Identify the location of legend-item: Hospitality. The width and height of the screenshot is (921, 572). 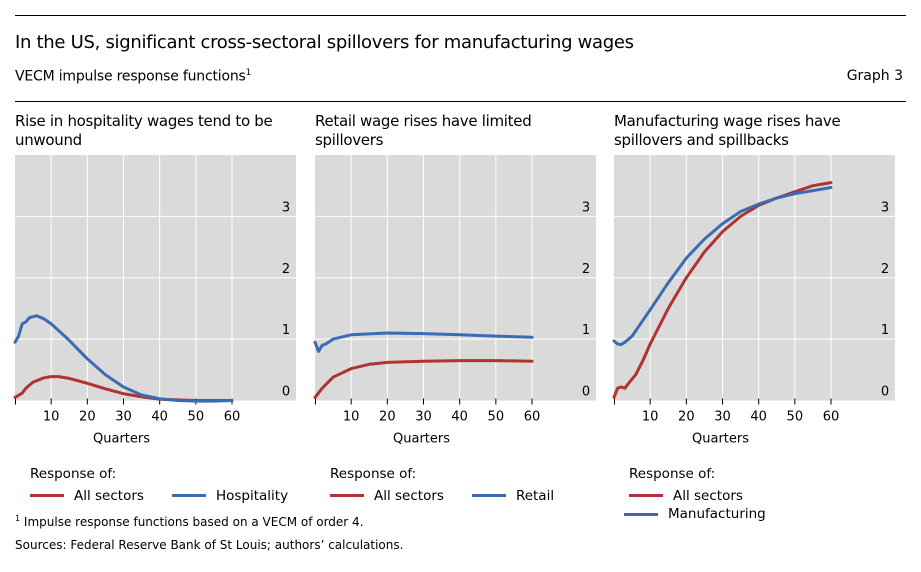
(230, 495).